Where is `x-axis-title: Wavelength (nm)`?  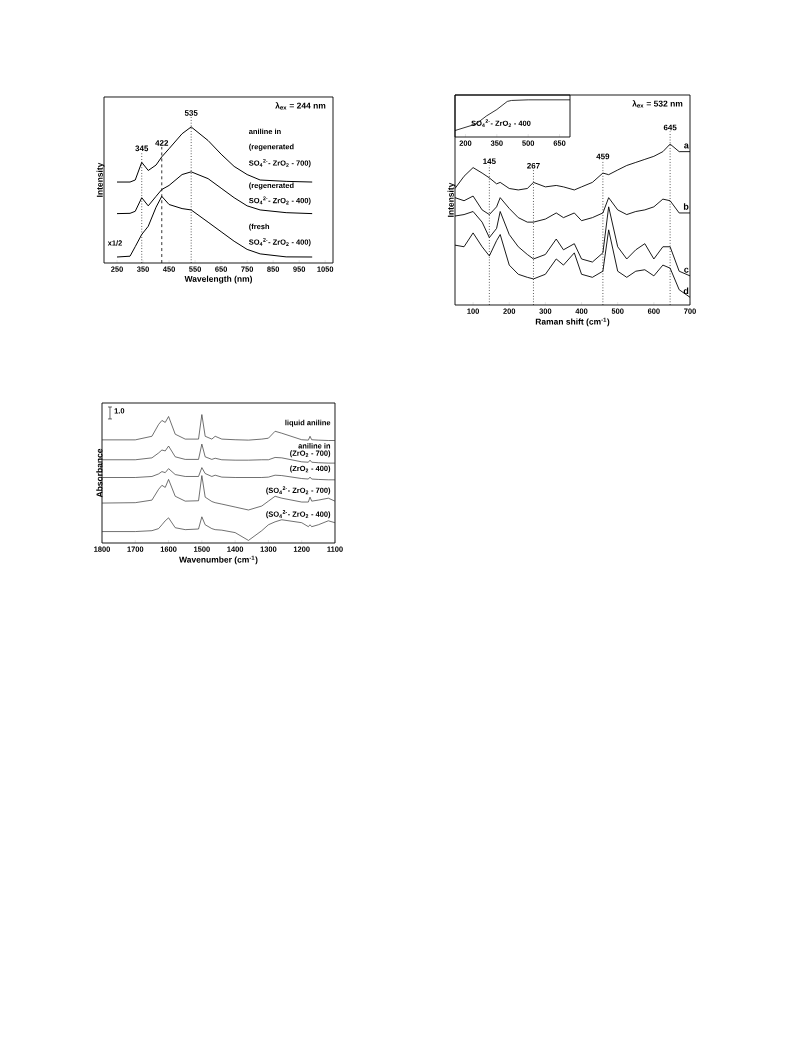
x-axis-title: Wavelength (nm) is located at coordinates (218, 279).